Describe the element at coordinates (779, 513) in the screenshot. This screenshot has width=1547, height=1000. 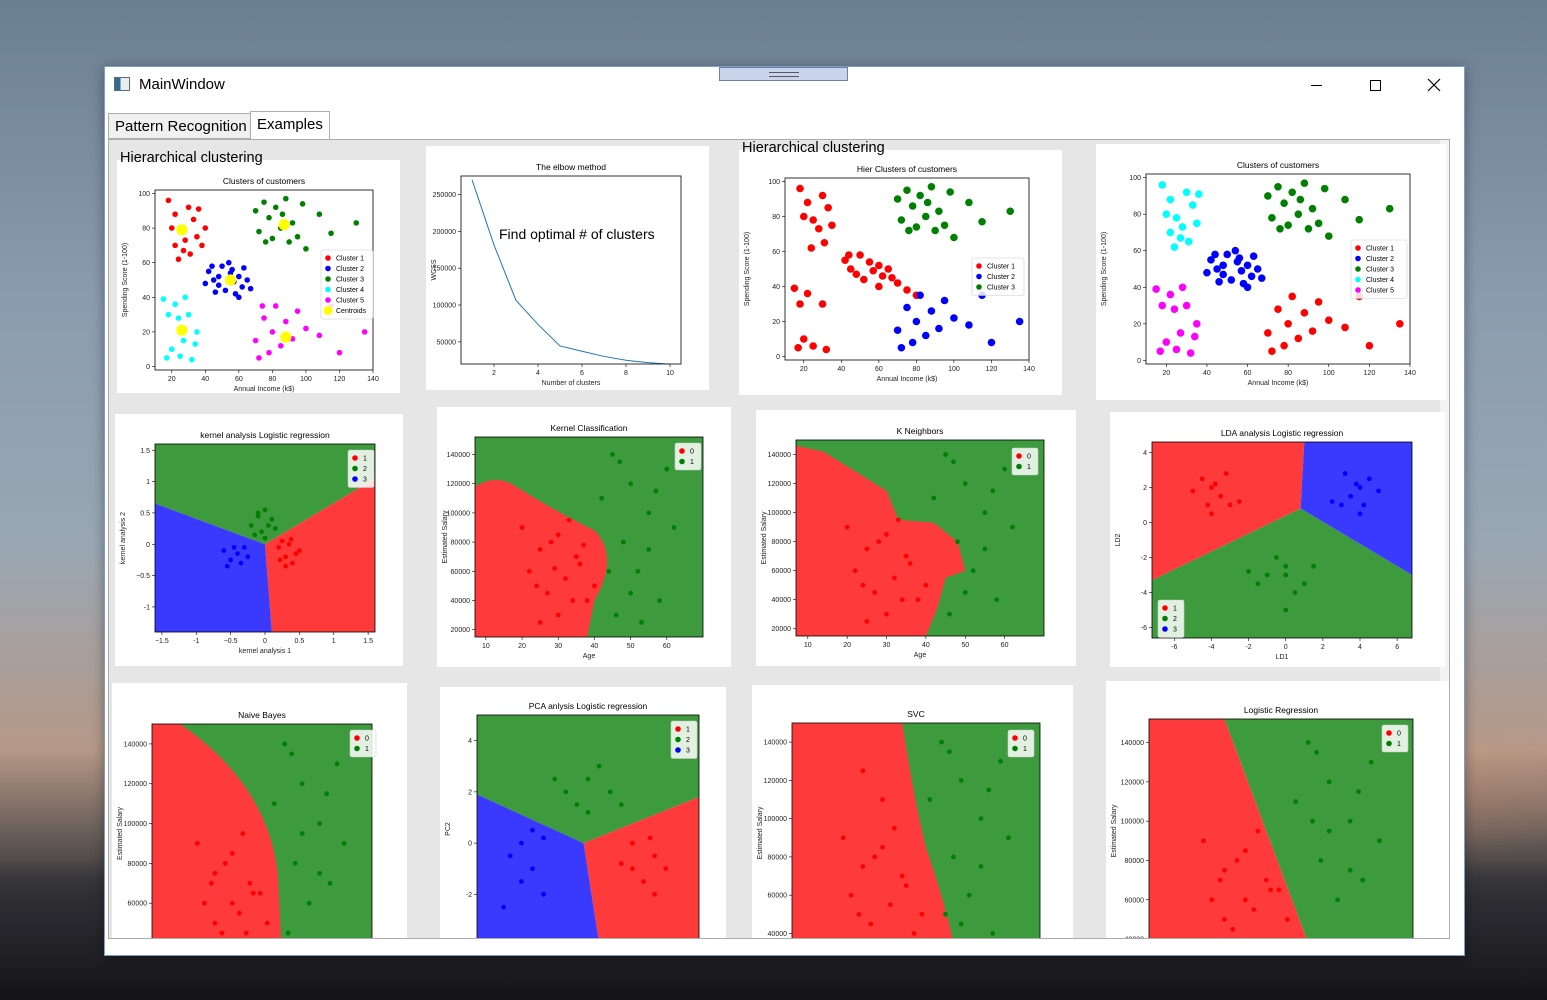
I see `y-tick-label: 100000` at that location.